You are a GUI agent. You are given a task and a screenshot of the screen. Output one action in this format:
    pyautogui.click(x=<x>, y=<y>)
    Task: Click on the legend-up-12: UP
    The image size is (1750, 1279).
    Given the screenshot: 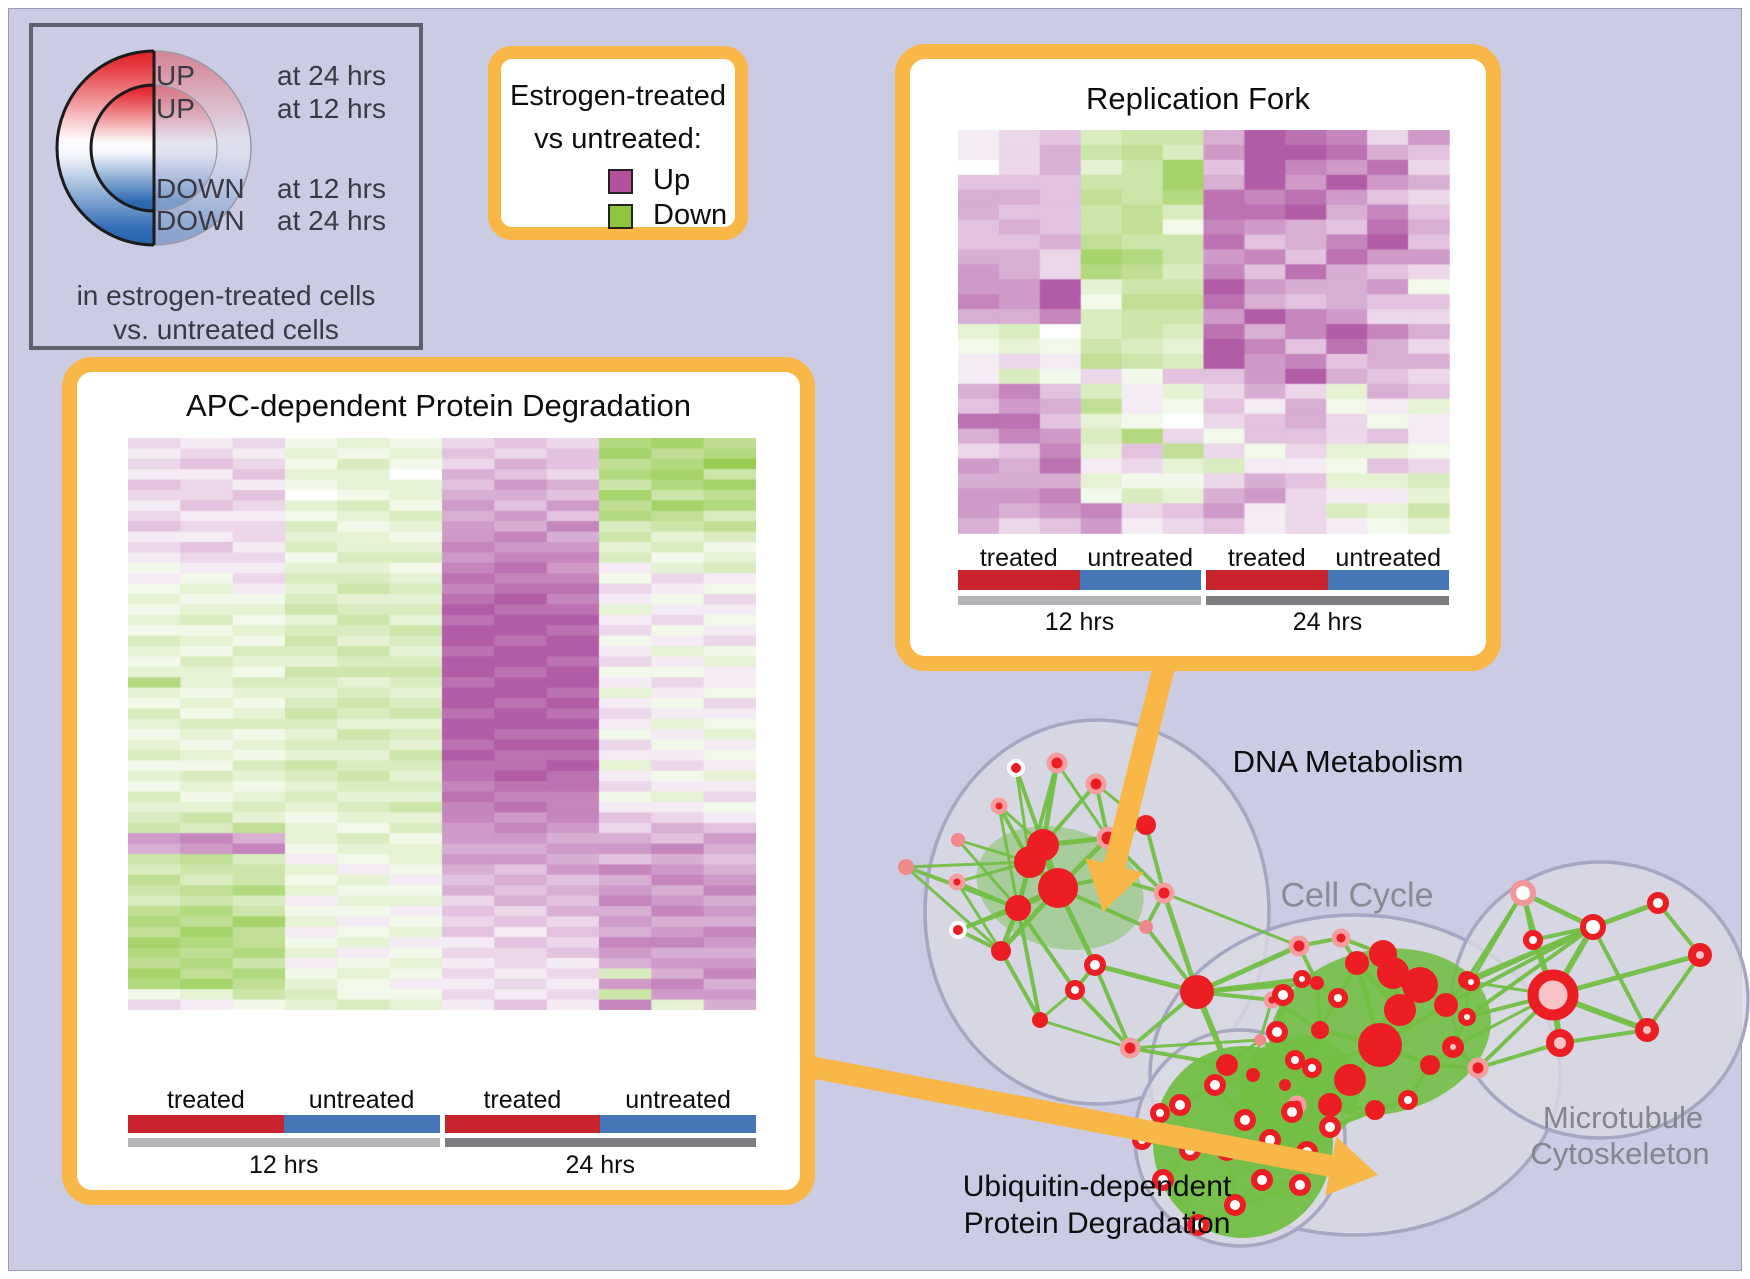 What is the action you would take?
    pyautogui.click(x=175, y=108)
    